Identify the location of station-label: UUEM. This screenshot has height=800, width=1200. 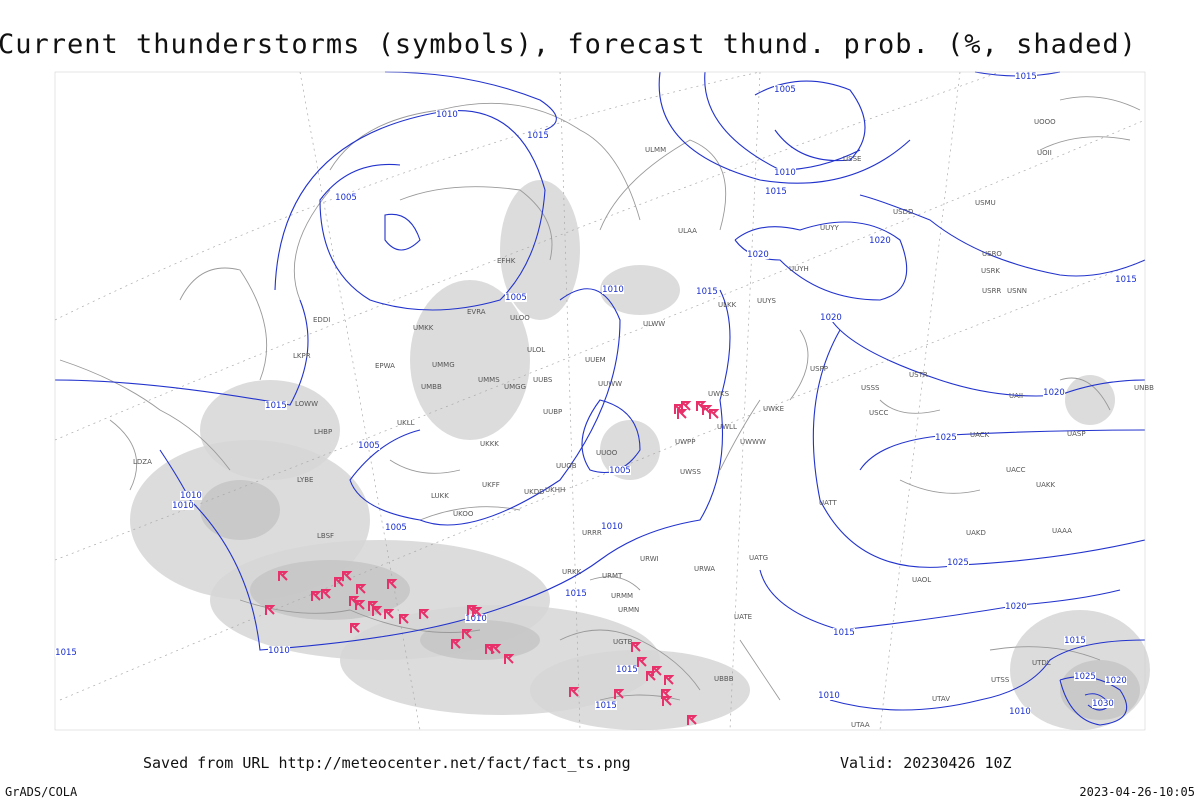
(595, 360).